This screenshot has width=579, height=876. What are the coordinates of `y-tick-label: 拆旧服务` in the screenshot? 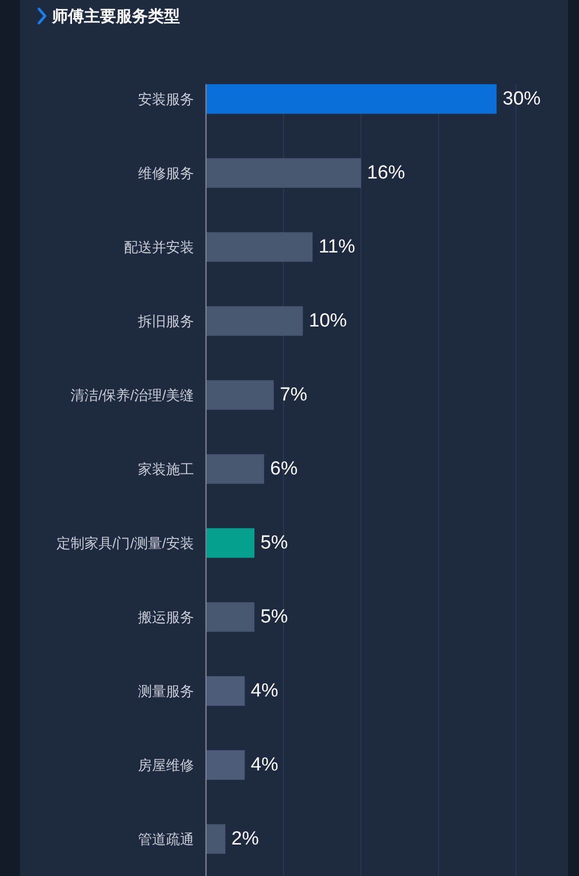 It's located at (165, 321).